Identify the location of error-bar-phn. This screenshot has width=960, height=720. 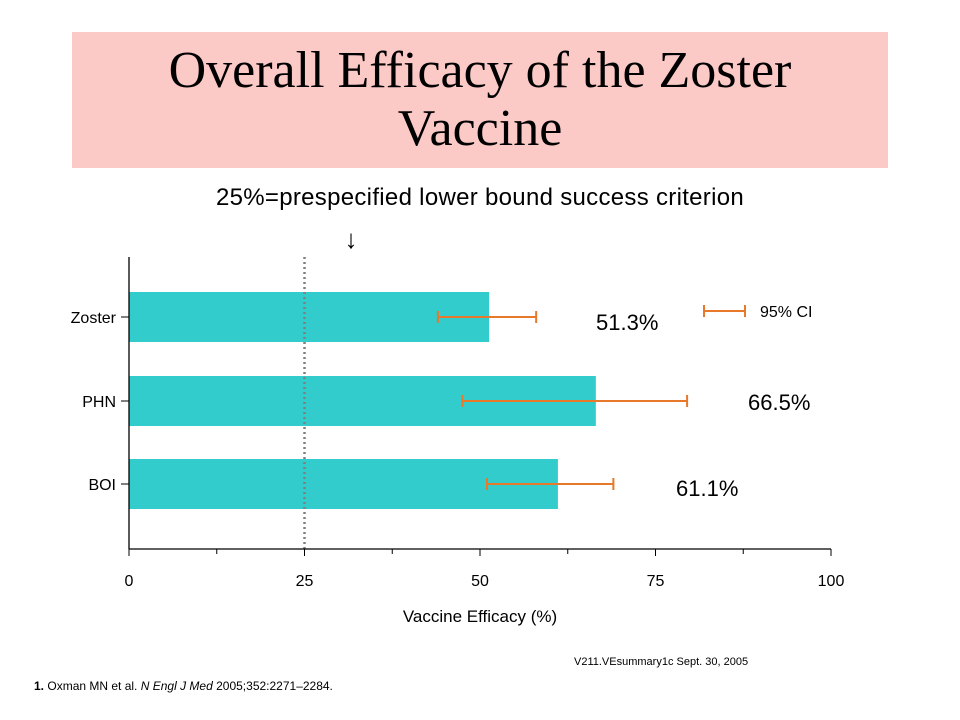
(575, 401).